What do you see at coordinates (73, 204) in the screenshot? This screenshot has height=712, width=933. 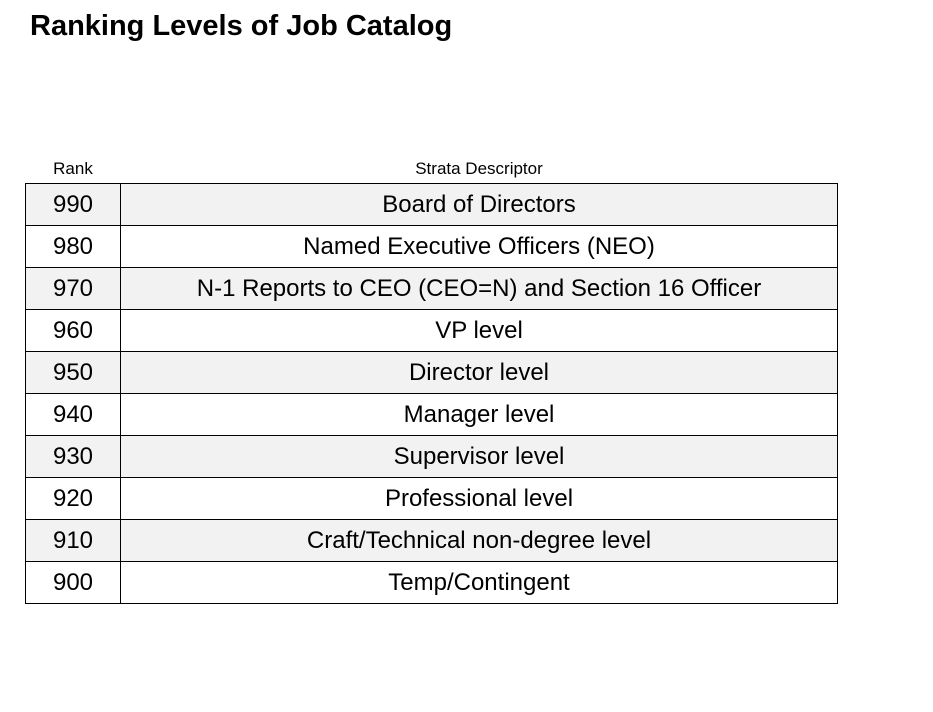 I see `rank-cell: 990` at bounding box center [73, 204].